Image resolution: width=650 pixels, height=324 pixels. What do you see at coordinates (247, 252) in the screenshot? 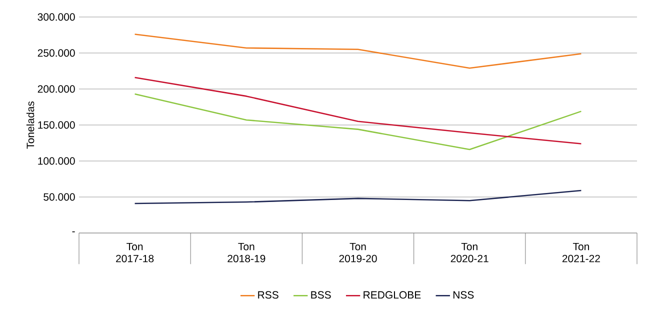
I see `x-tick-label: Ton 2018-19` at bounding box center [247, 252].